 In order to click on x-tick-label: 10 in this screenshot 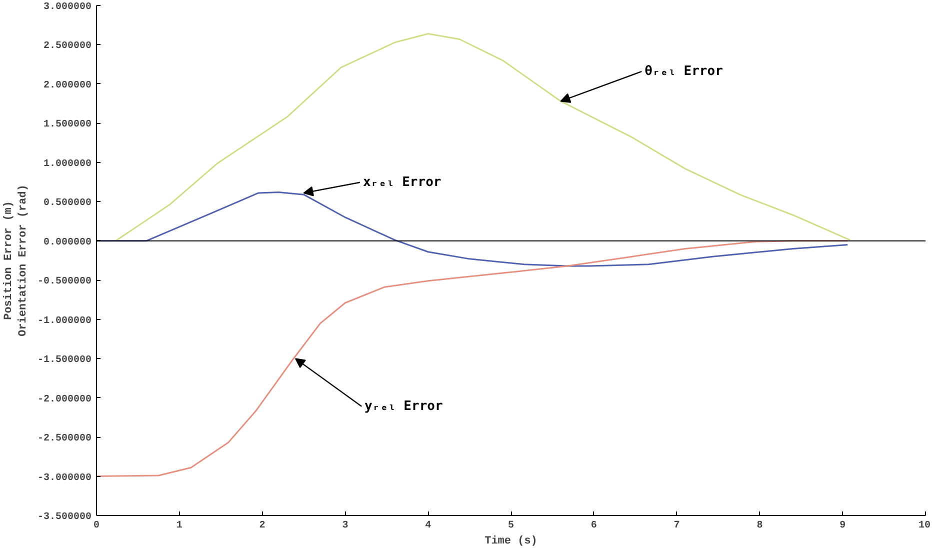, I will do `click(924, 526)`.